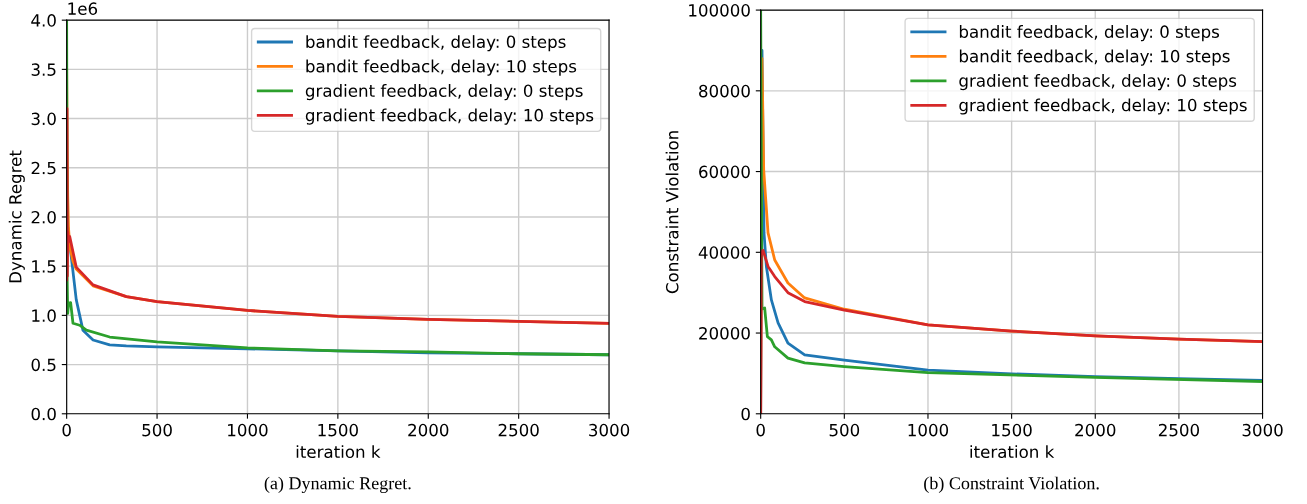  What do you see at coordinates (43, 217) in the screenshot?
I see `y-tick-label: 2.0` at bounding box center [43, 217].